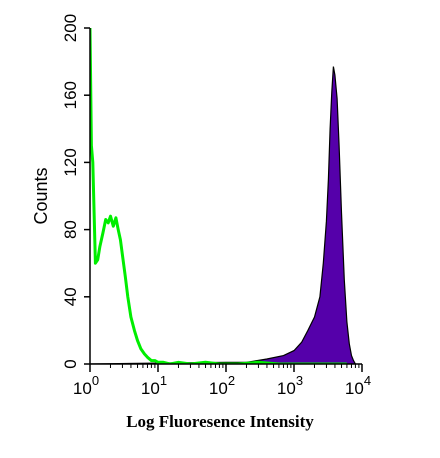 Image resolution: width=440 pixels, height=458 pixels. I want to click on y-tick-label: 0, so click(70, 363).